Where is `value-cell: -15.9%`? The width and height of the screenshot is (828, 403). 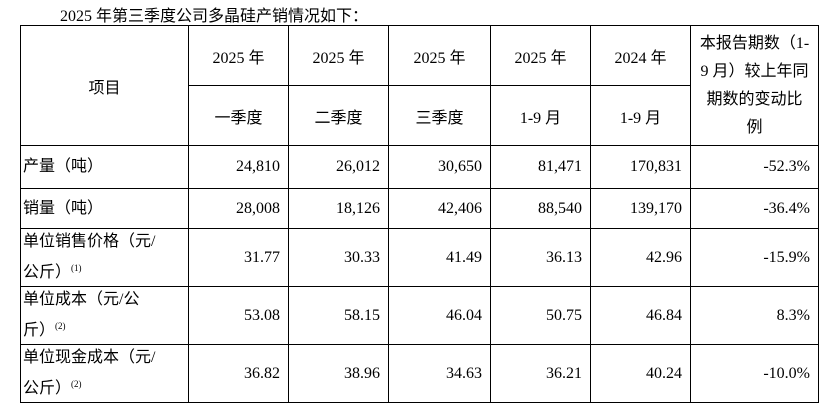 value-cell: -15.9% is located at coordinates (754, 257).